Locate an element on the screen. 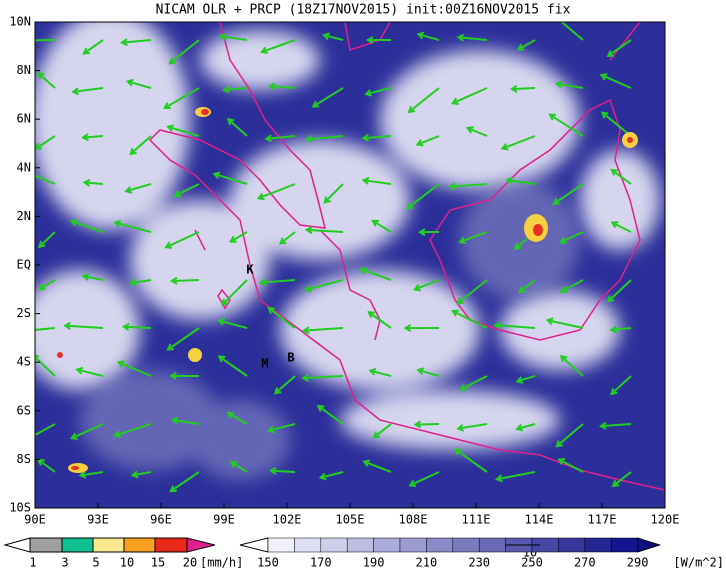 The width and height of the screenshot is (726, 571). latitude-label: 2N is located at coordinates (24, 216).